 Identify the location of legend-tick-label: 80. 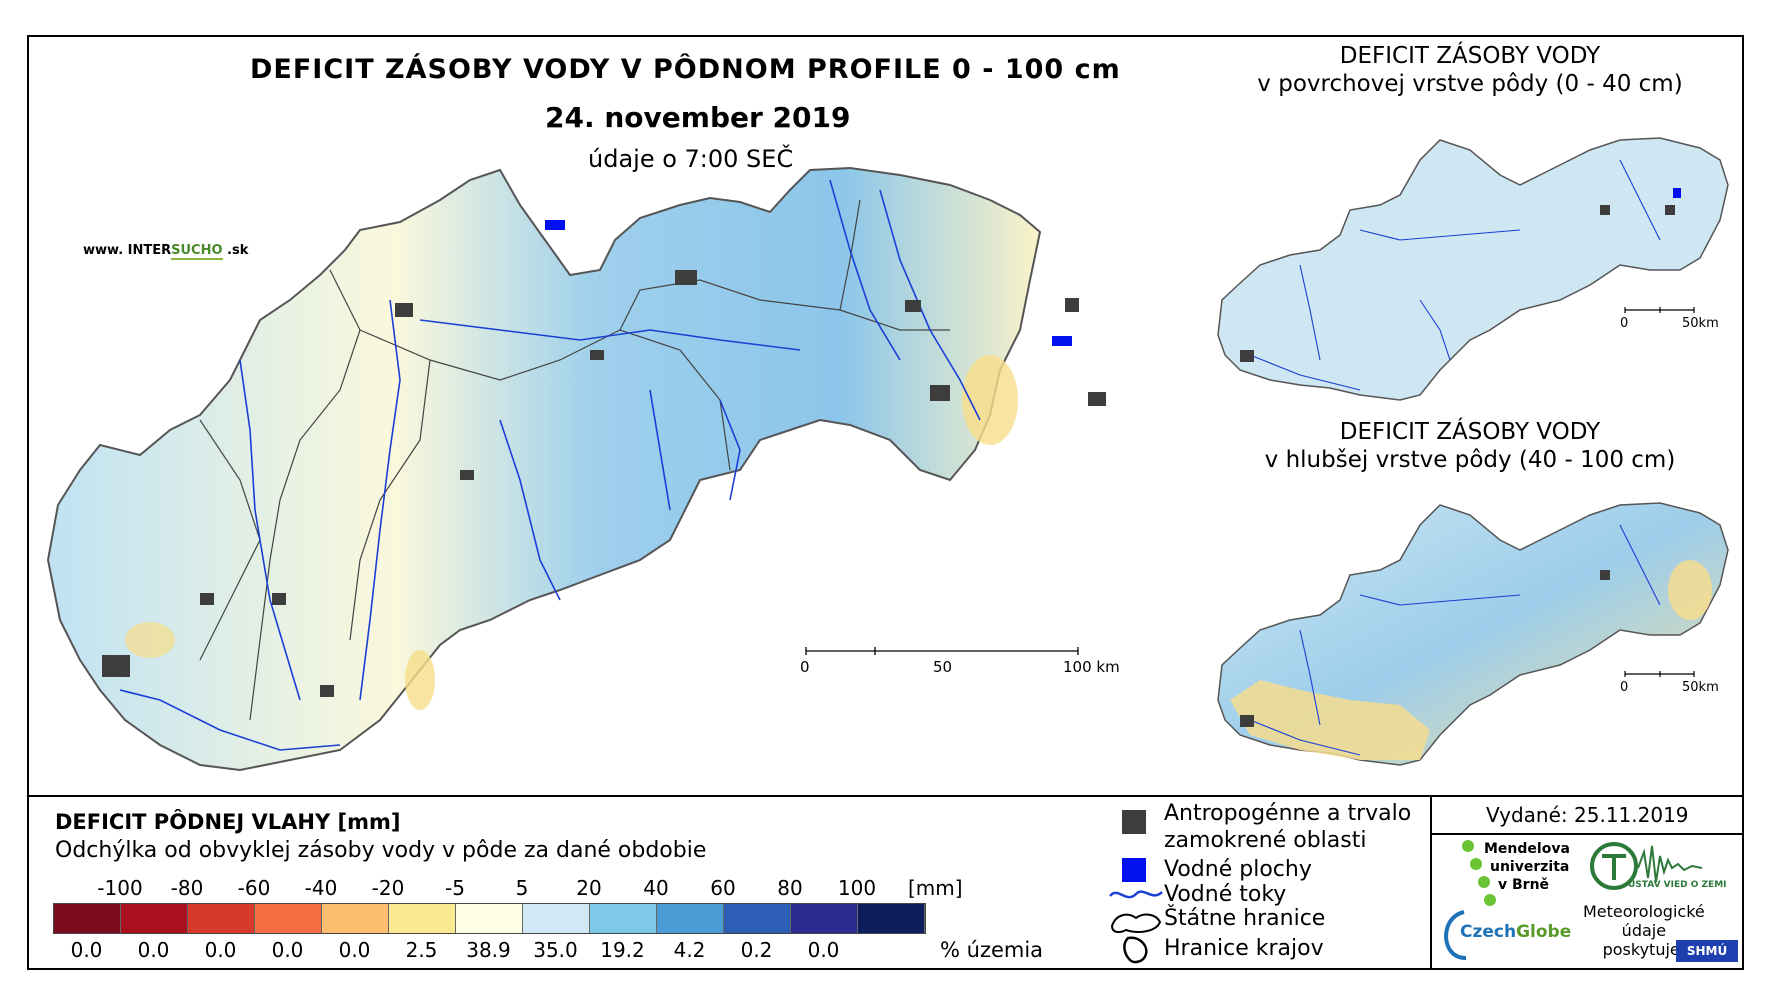
(789, 888).